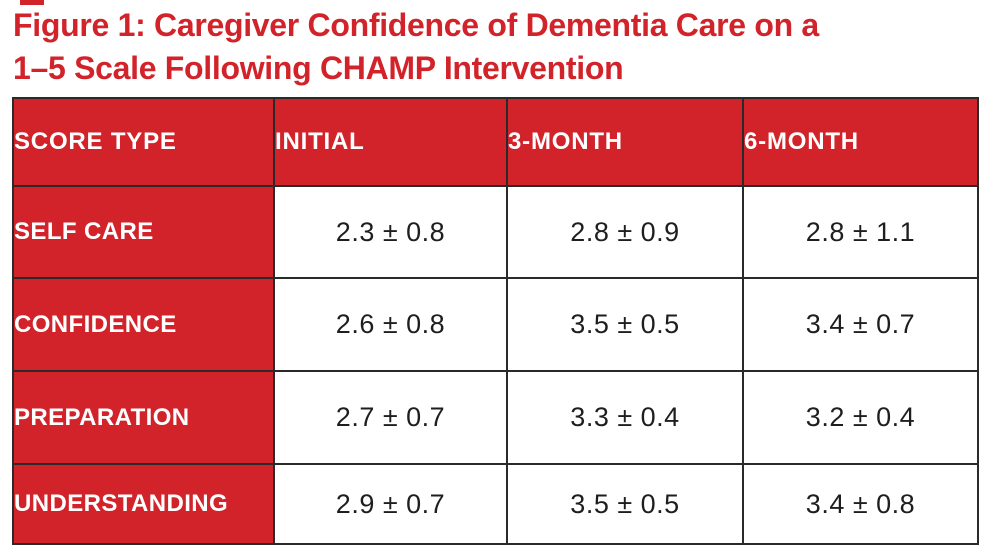 The image size is (991, 553). What do you see at coordinates (390, 504) in the screenshot?
I see `value-understanding-initial: 2.9 ± 0.7` at bounding box center [390, 504].